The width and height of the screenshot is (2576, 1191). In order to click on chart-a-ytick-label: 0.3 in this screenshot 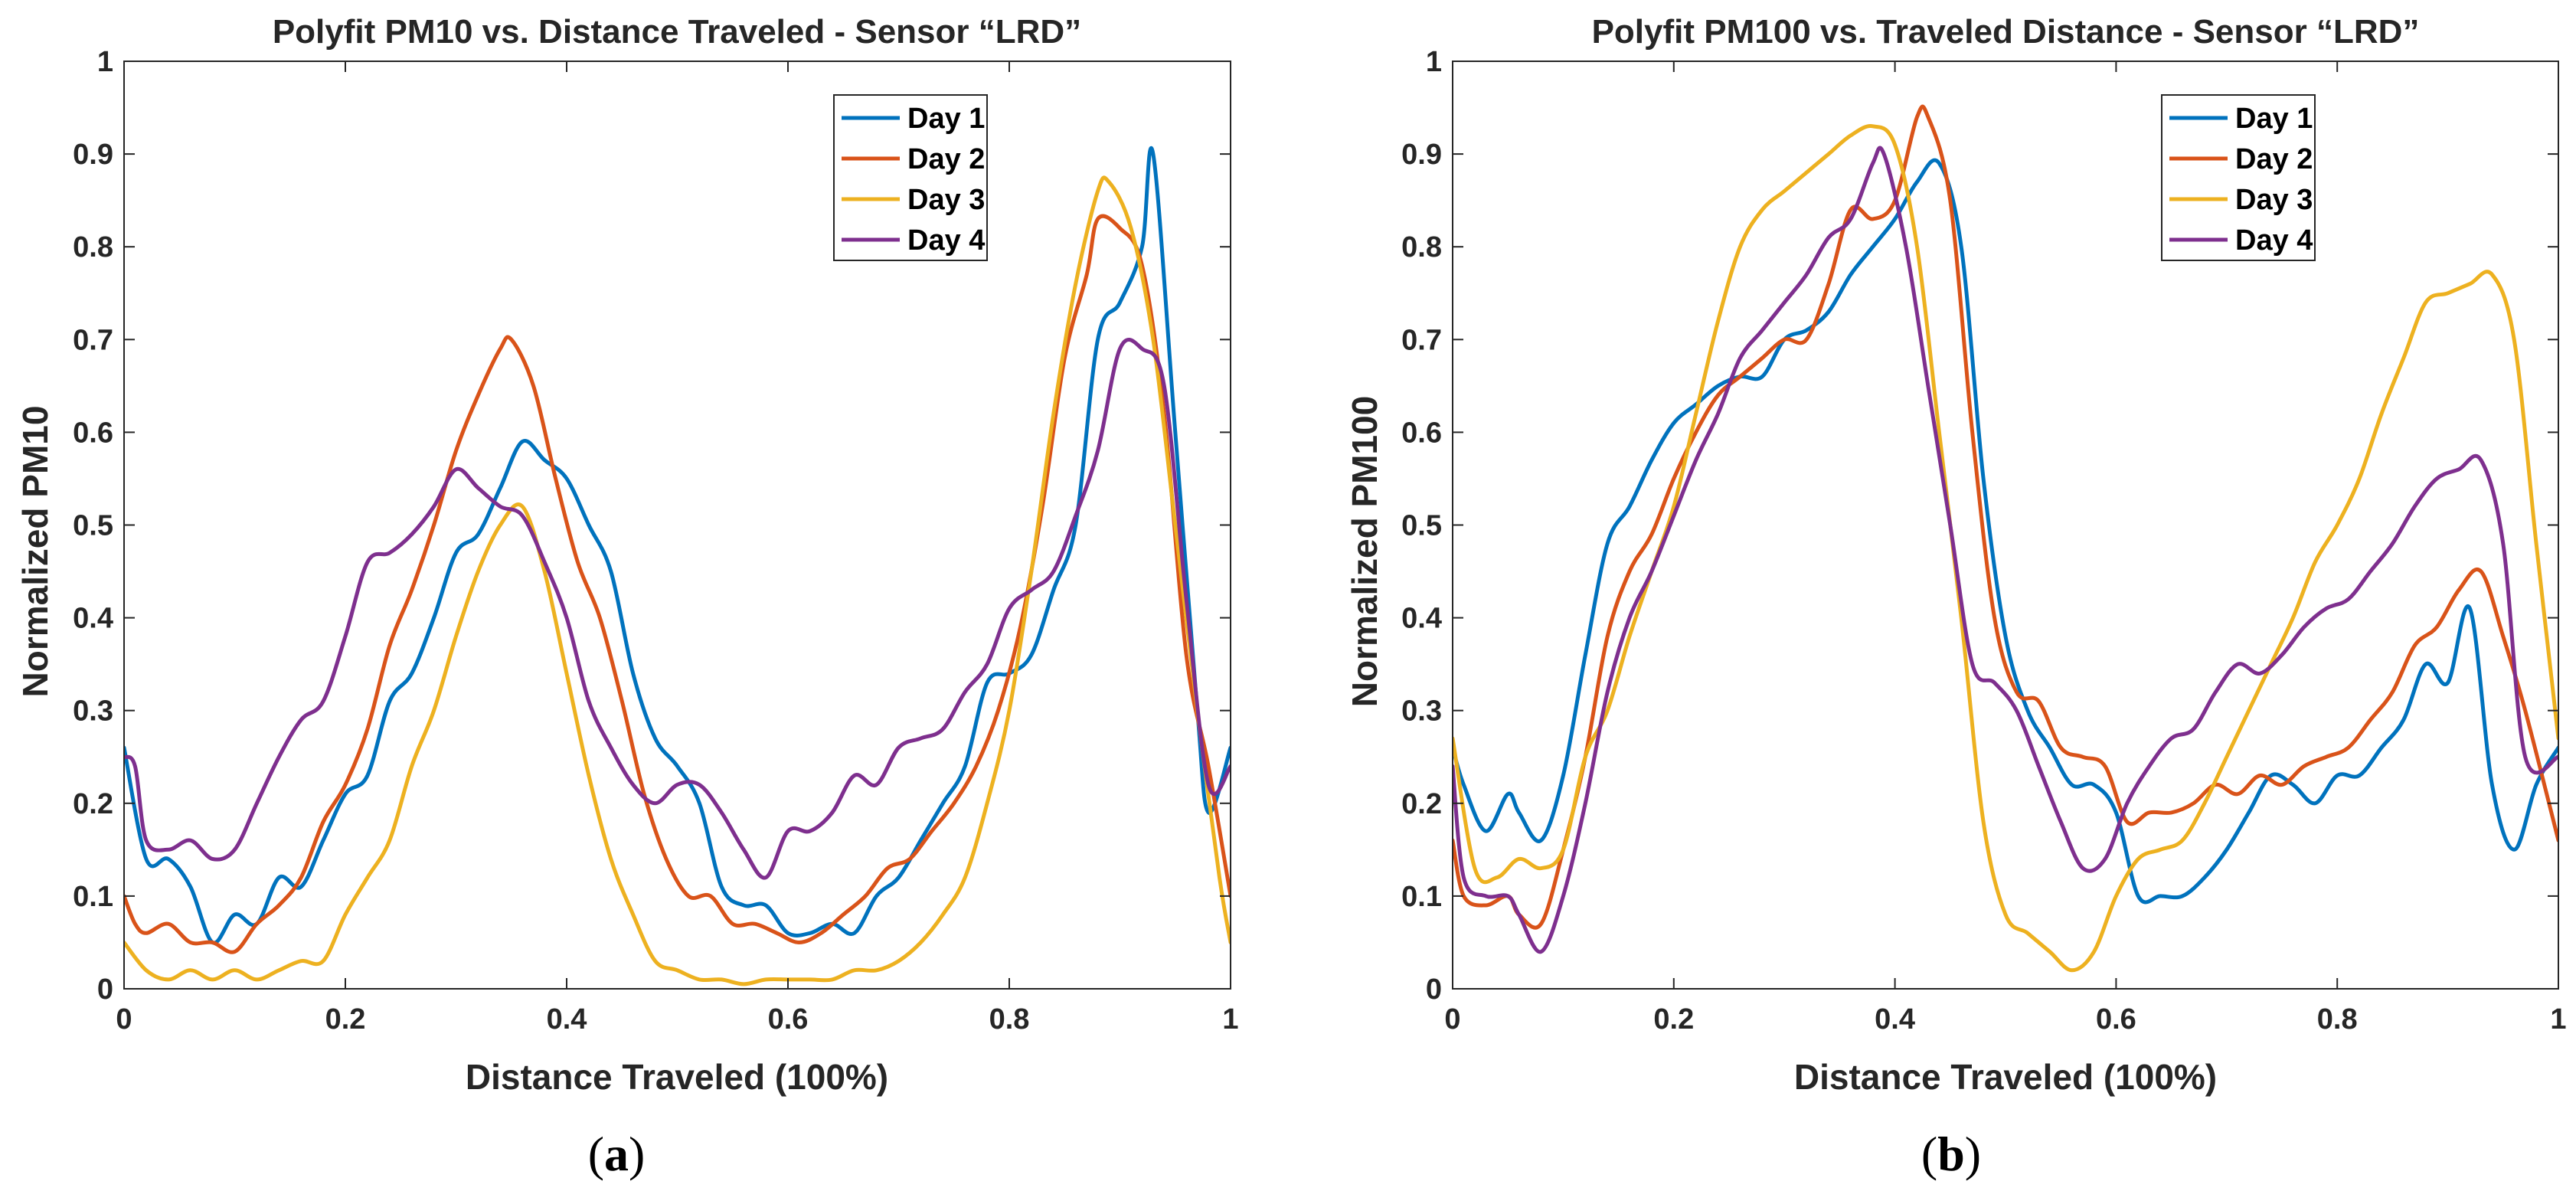, I will do `click(93, 711)`.